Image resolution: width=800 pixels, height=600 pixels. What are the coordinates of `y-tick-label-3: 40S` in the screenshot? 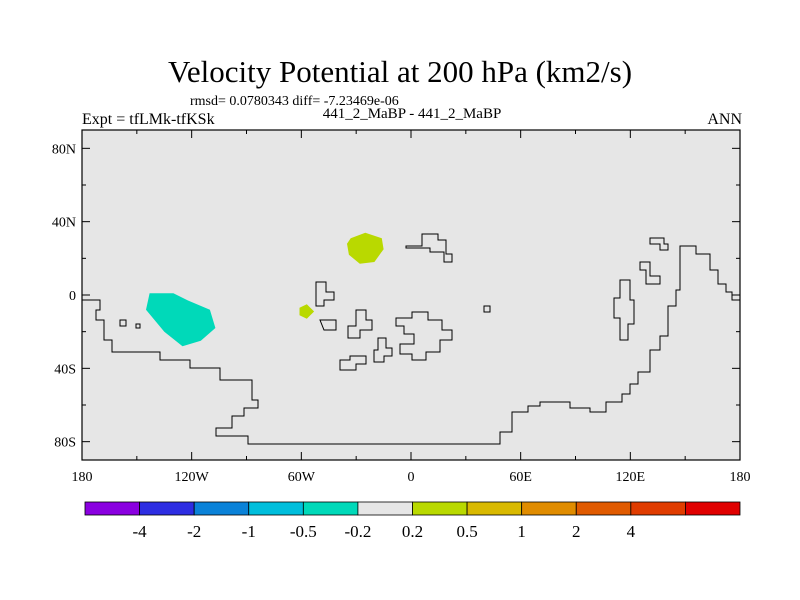 It's located at (65, 369).